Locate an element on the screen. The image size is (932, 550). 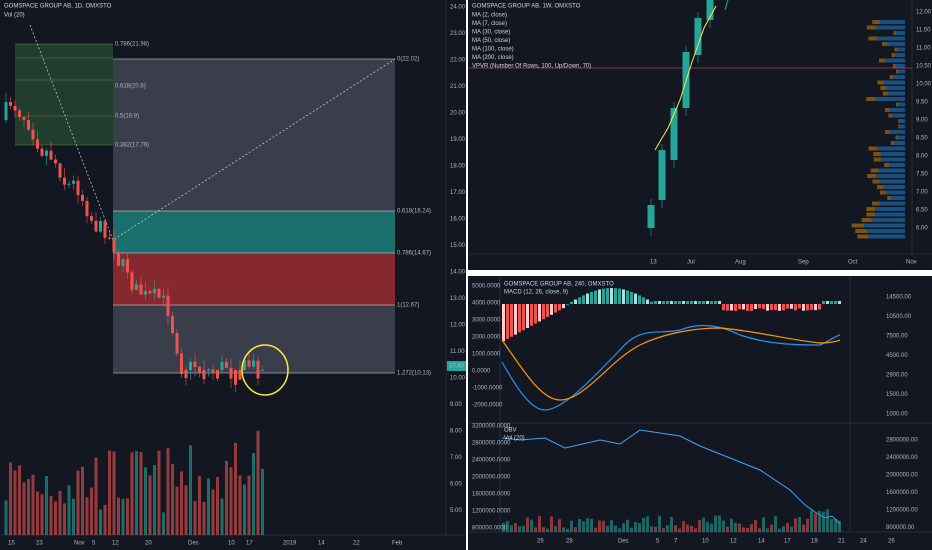
price-label: 14.00 is located at coordinates (458, 273).